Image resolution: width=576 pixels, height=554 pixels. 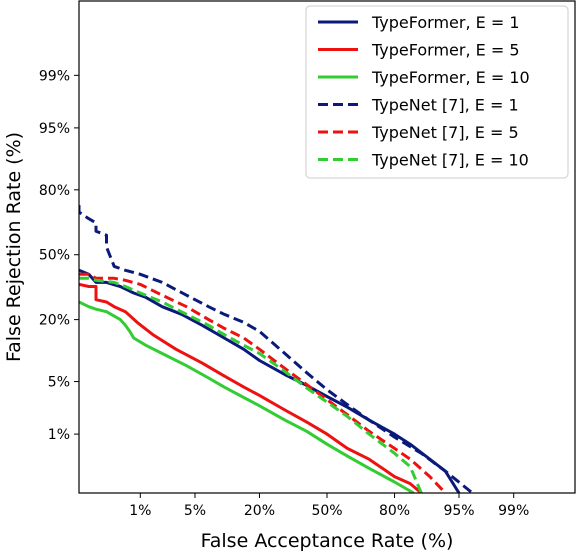 What do you see at coordinates (326, 511) in the screenshot?
I see `x-tick-label: 50%` at bounding box center [326, 511].